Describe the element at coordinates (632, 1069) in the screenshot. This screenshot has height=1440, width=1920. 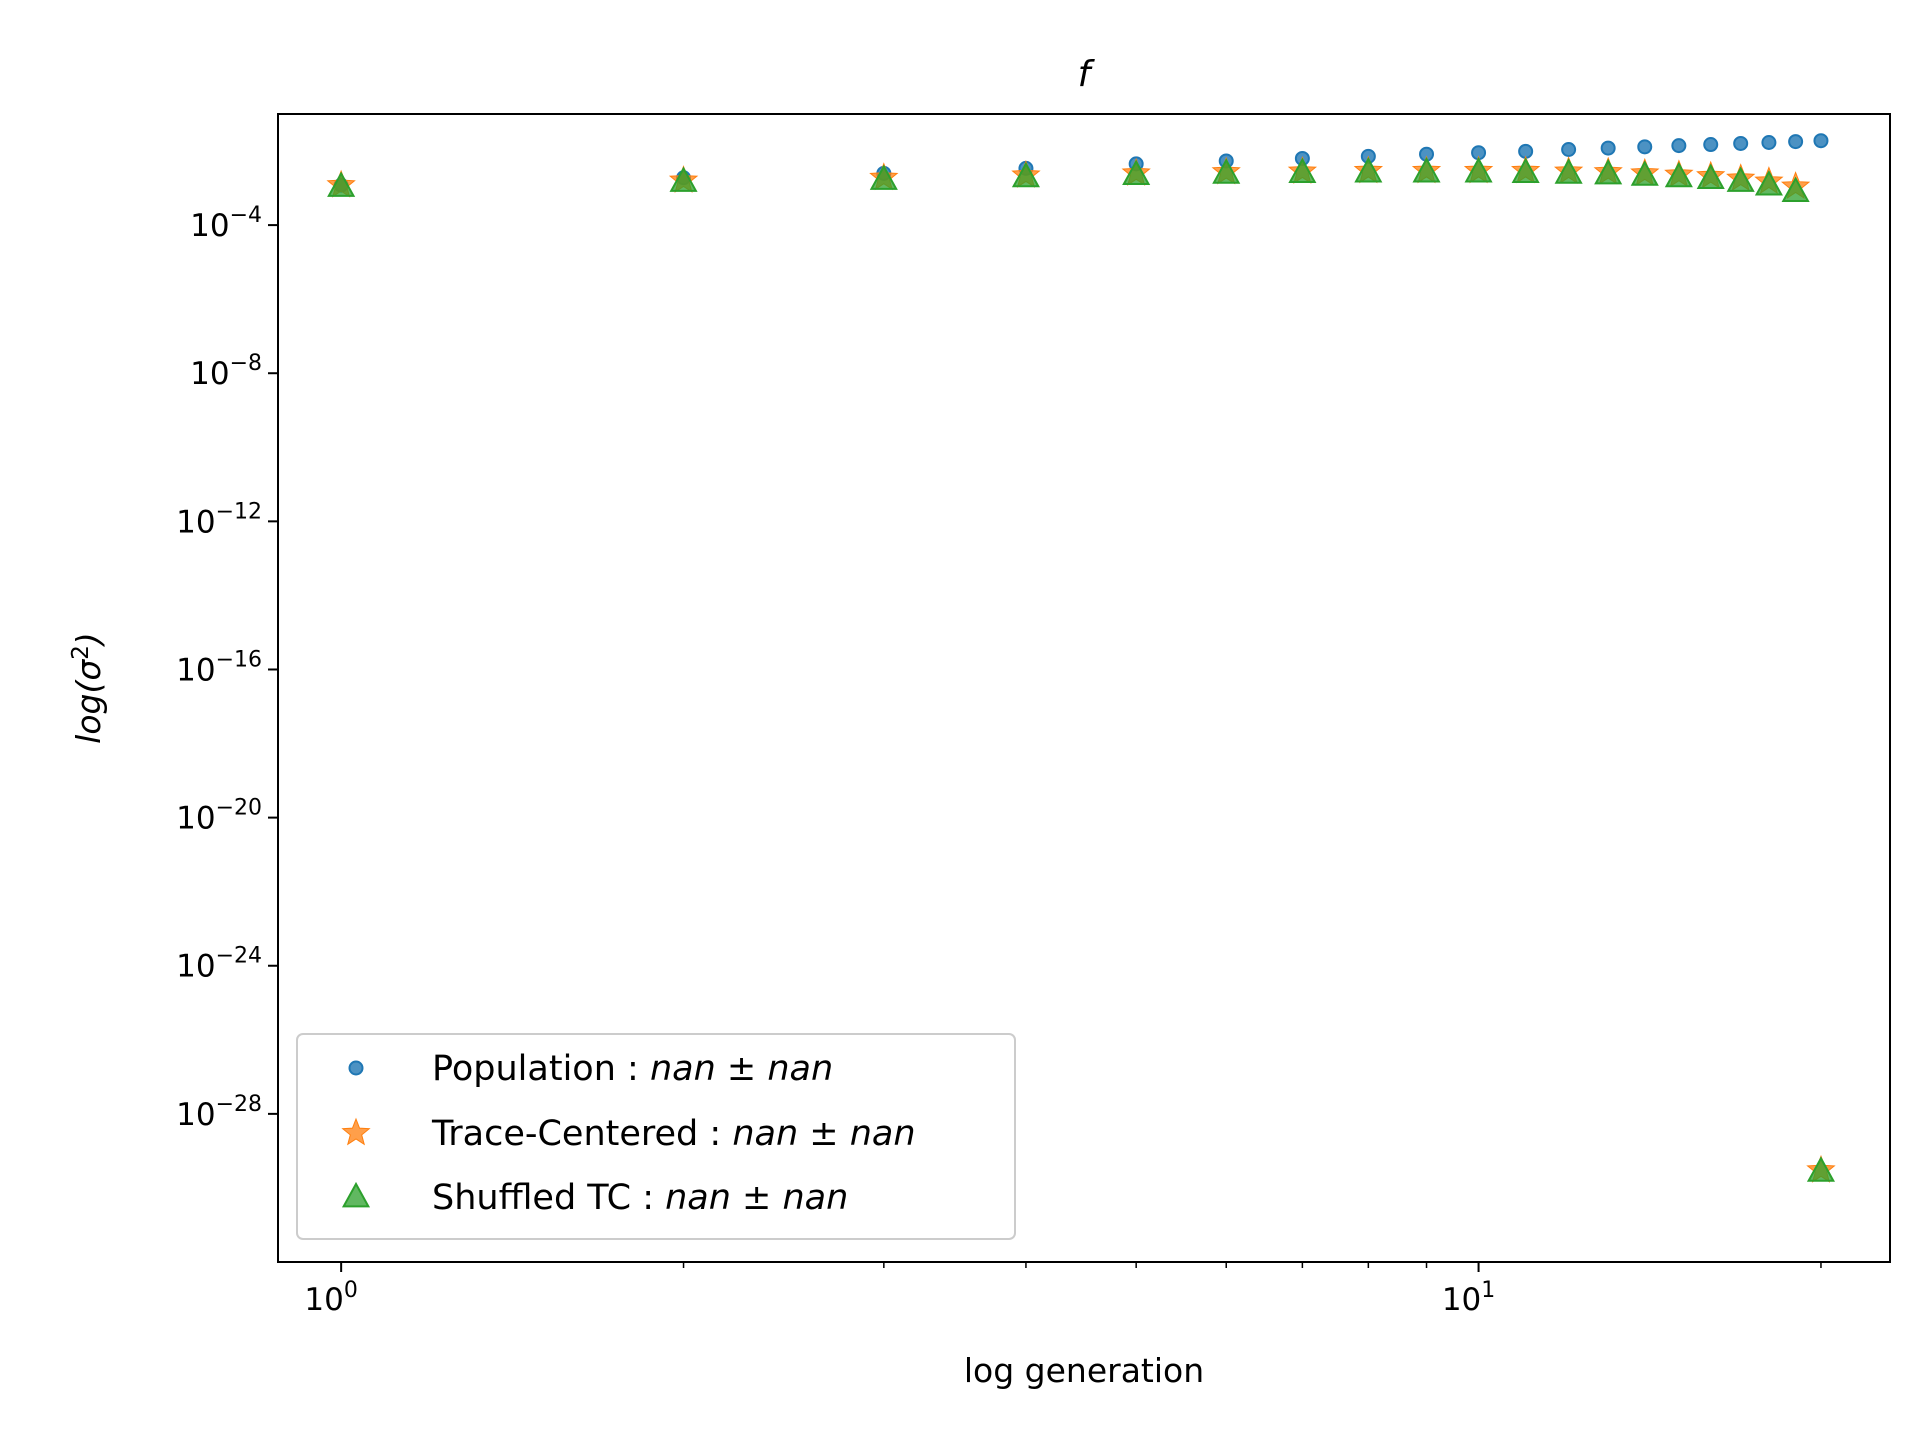
I see `legend-label: Population : nan ± nan` at that location.